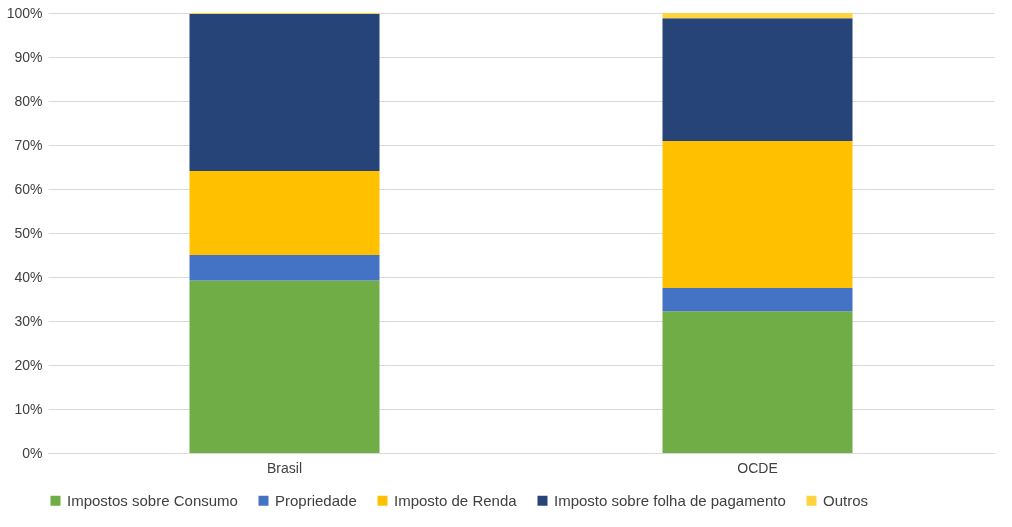 This screenshot has width=1012, height=527. Describe the element at coordinates (28, 56) in the screenshot. I see `y-tick-label: 90%` at that location.